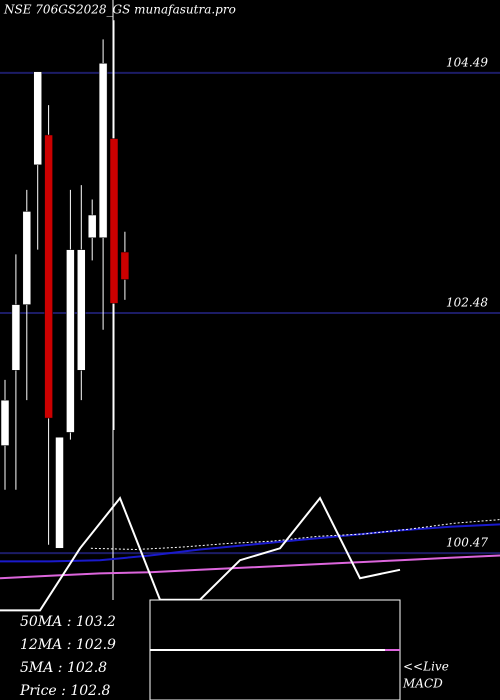 Image resolution: width=500 pixels, height=700 pixels. What do you see at coordinates (119, 10) in the screenshot?
I see `chart-title: NSE 706GS2028_GS munafasutra.pro` at bounding box center [119, 10].